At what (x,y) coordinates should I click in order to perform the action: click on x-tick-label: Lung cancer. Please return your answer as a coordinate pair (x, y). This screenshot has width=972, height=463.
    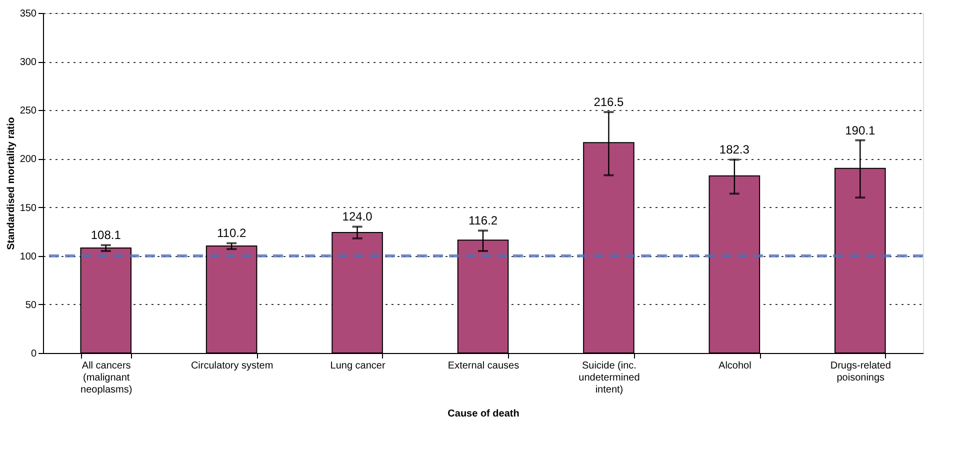
    Looking at the image, I should click on (358, 366).